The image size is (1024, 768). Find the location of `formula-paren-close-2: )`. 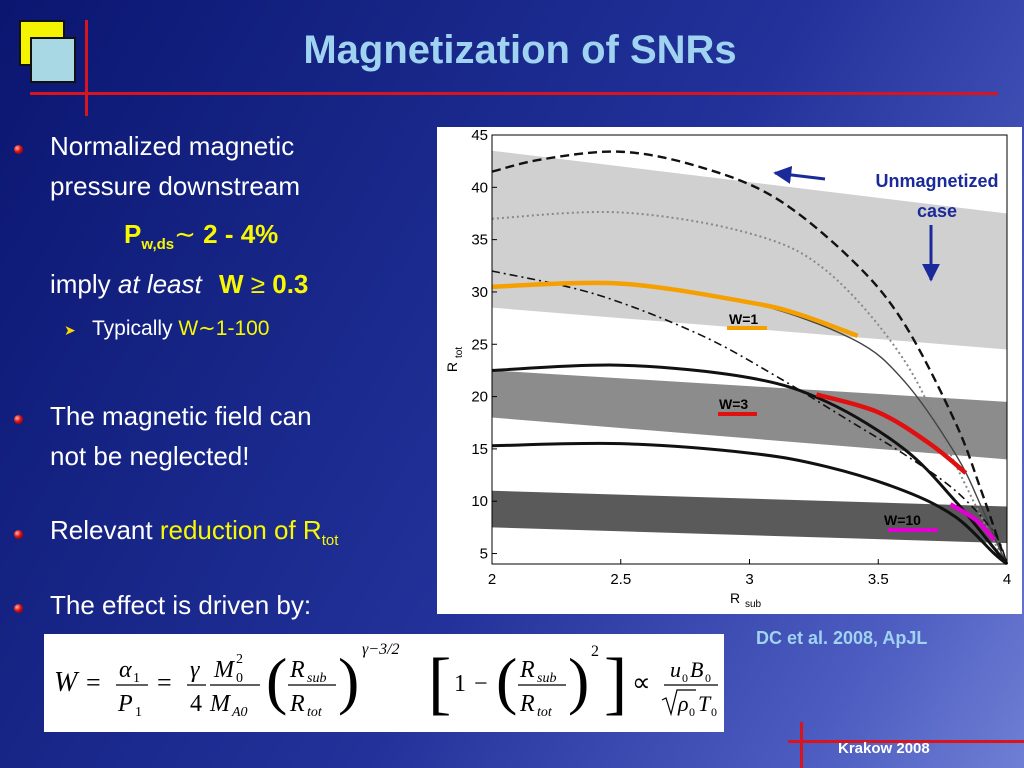

formula-paren-close-2: ) is located at coordinates (578, 680).